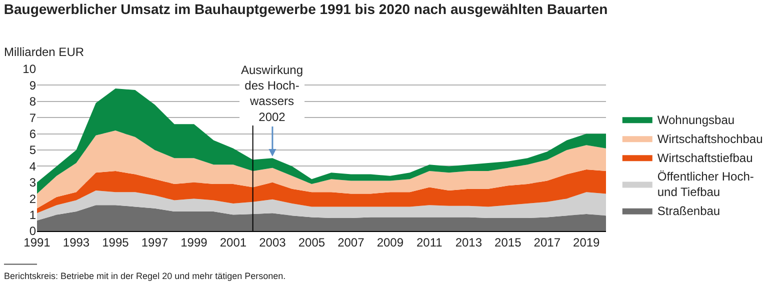 The height and width of the screenshot is (286, 780). I want to click on text: Berichtskreis: Betriebe mit in der Regel 20 und mehr tätigen Personen., so click(145, 276).